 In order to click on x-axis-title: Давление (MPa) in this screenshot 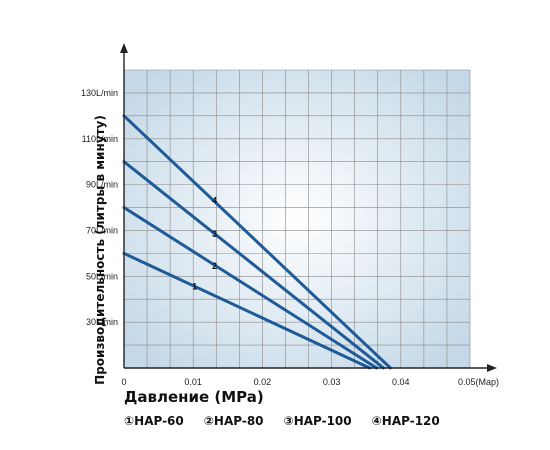, I will do `click(194, 397)`.